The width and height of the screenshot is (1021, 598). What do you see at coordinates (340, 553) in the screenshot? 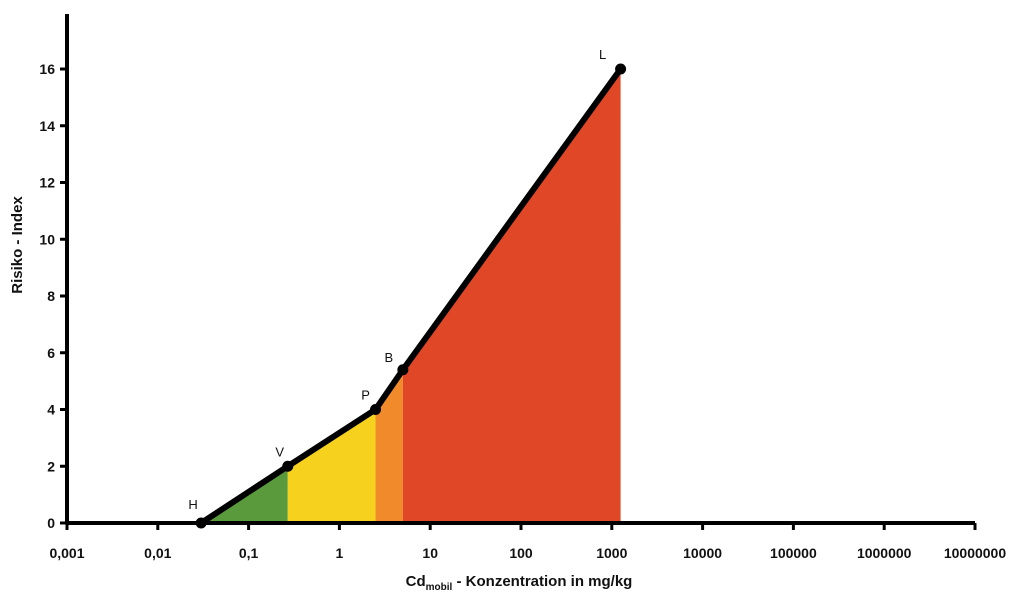
I see `x-tick-label: 1` at bounding box center [340, 553].